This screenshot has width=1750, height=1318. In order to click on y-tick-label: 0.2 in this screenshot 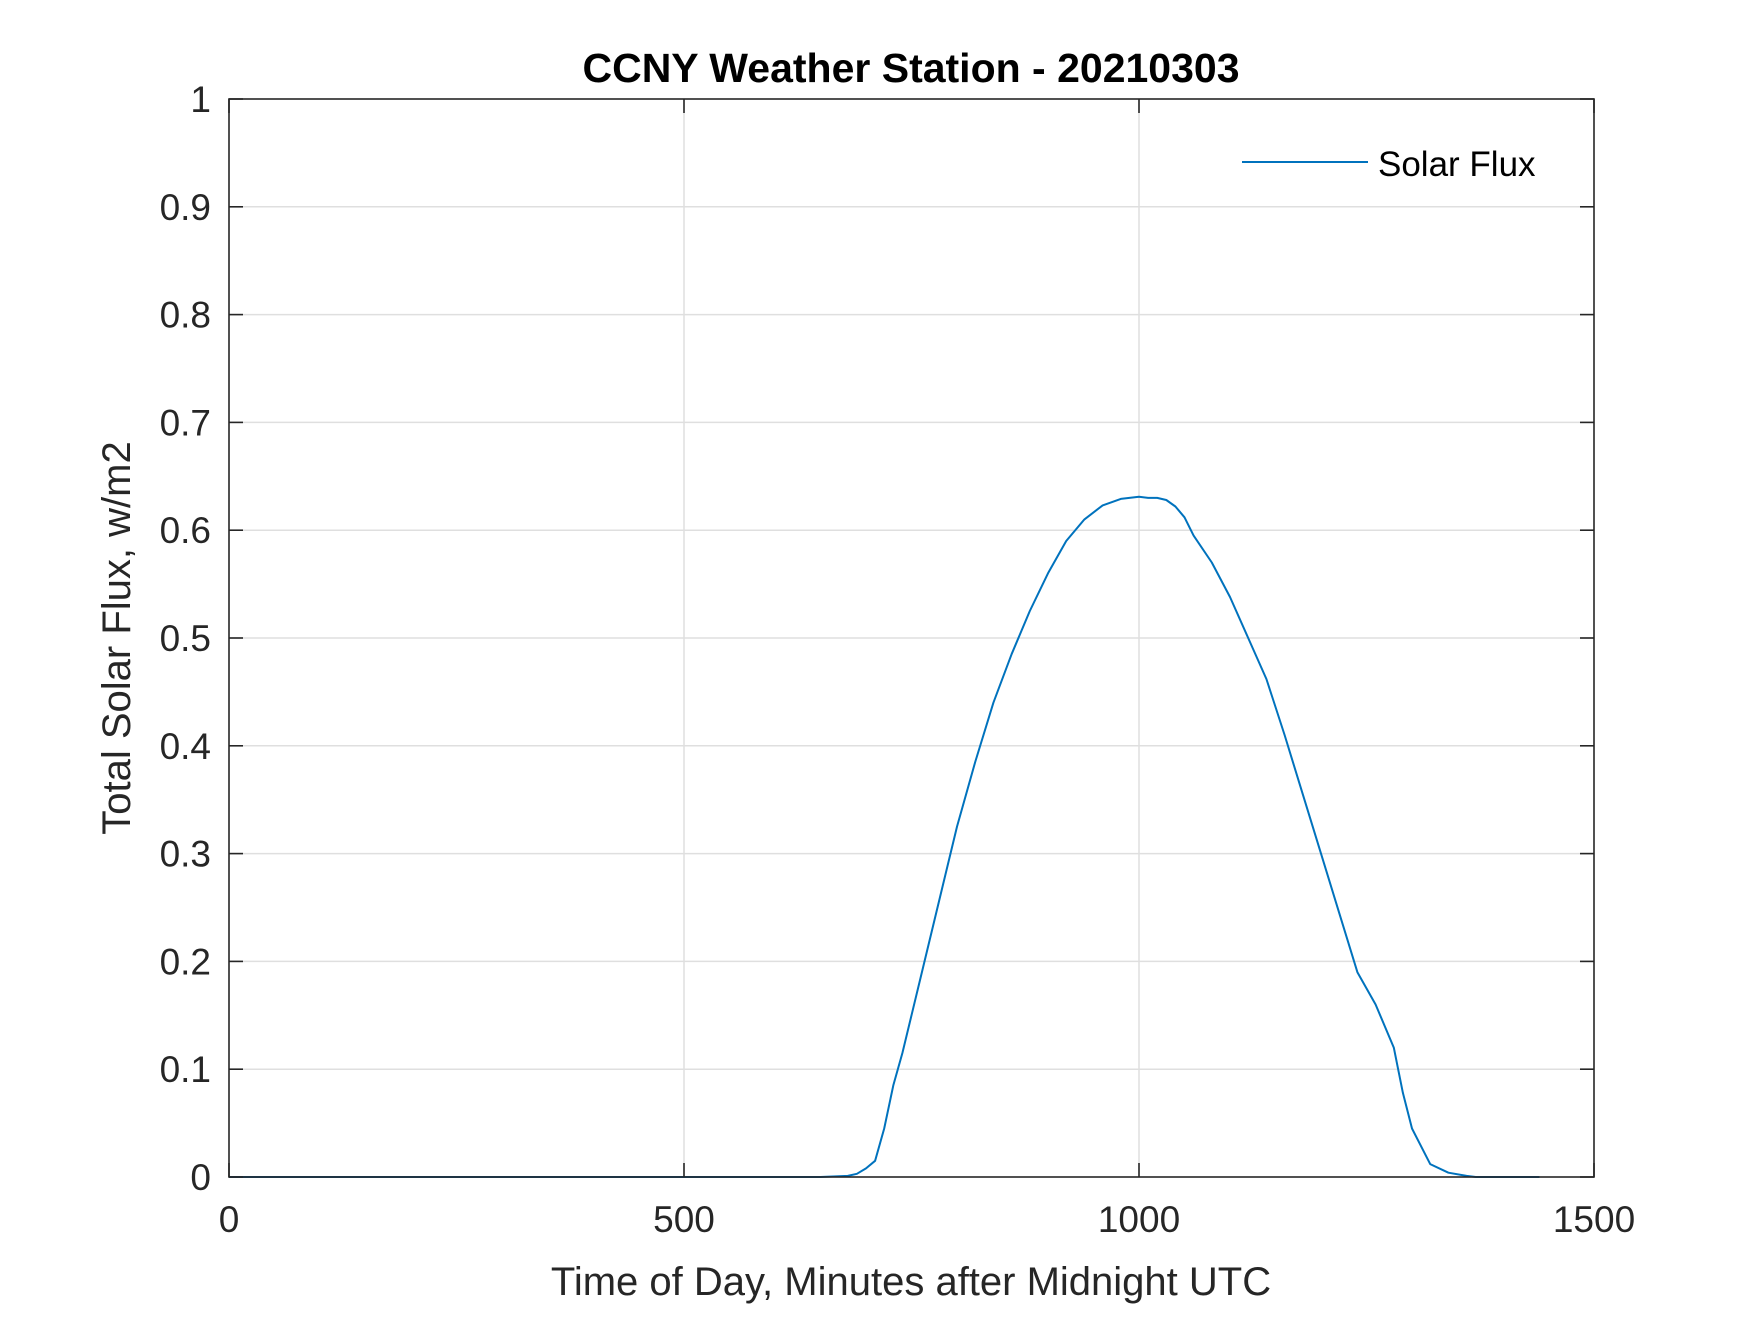, I will do `click(185, 961)`.